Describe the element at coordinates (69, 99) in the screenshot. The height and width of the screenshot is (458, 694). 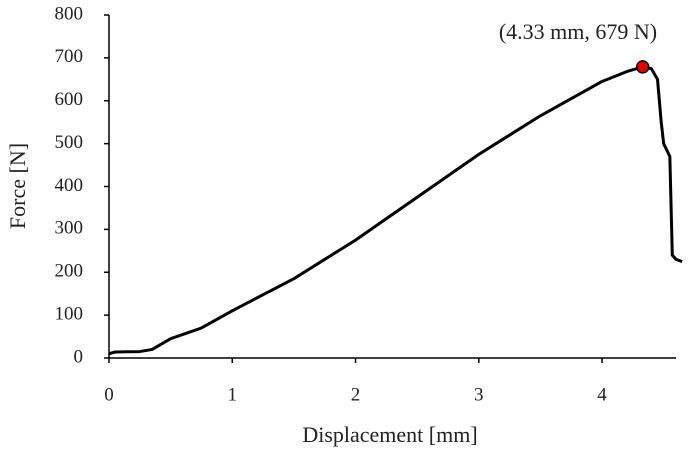
I see `y-tick-label: 600` at that location.